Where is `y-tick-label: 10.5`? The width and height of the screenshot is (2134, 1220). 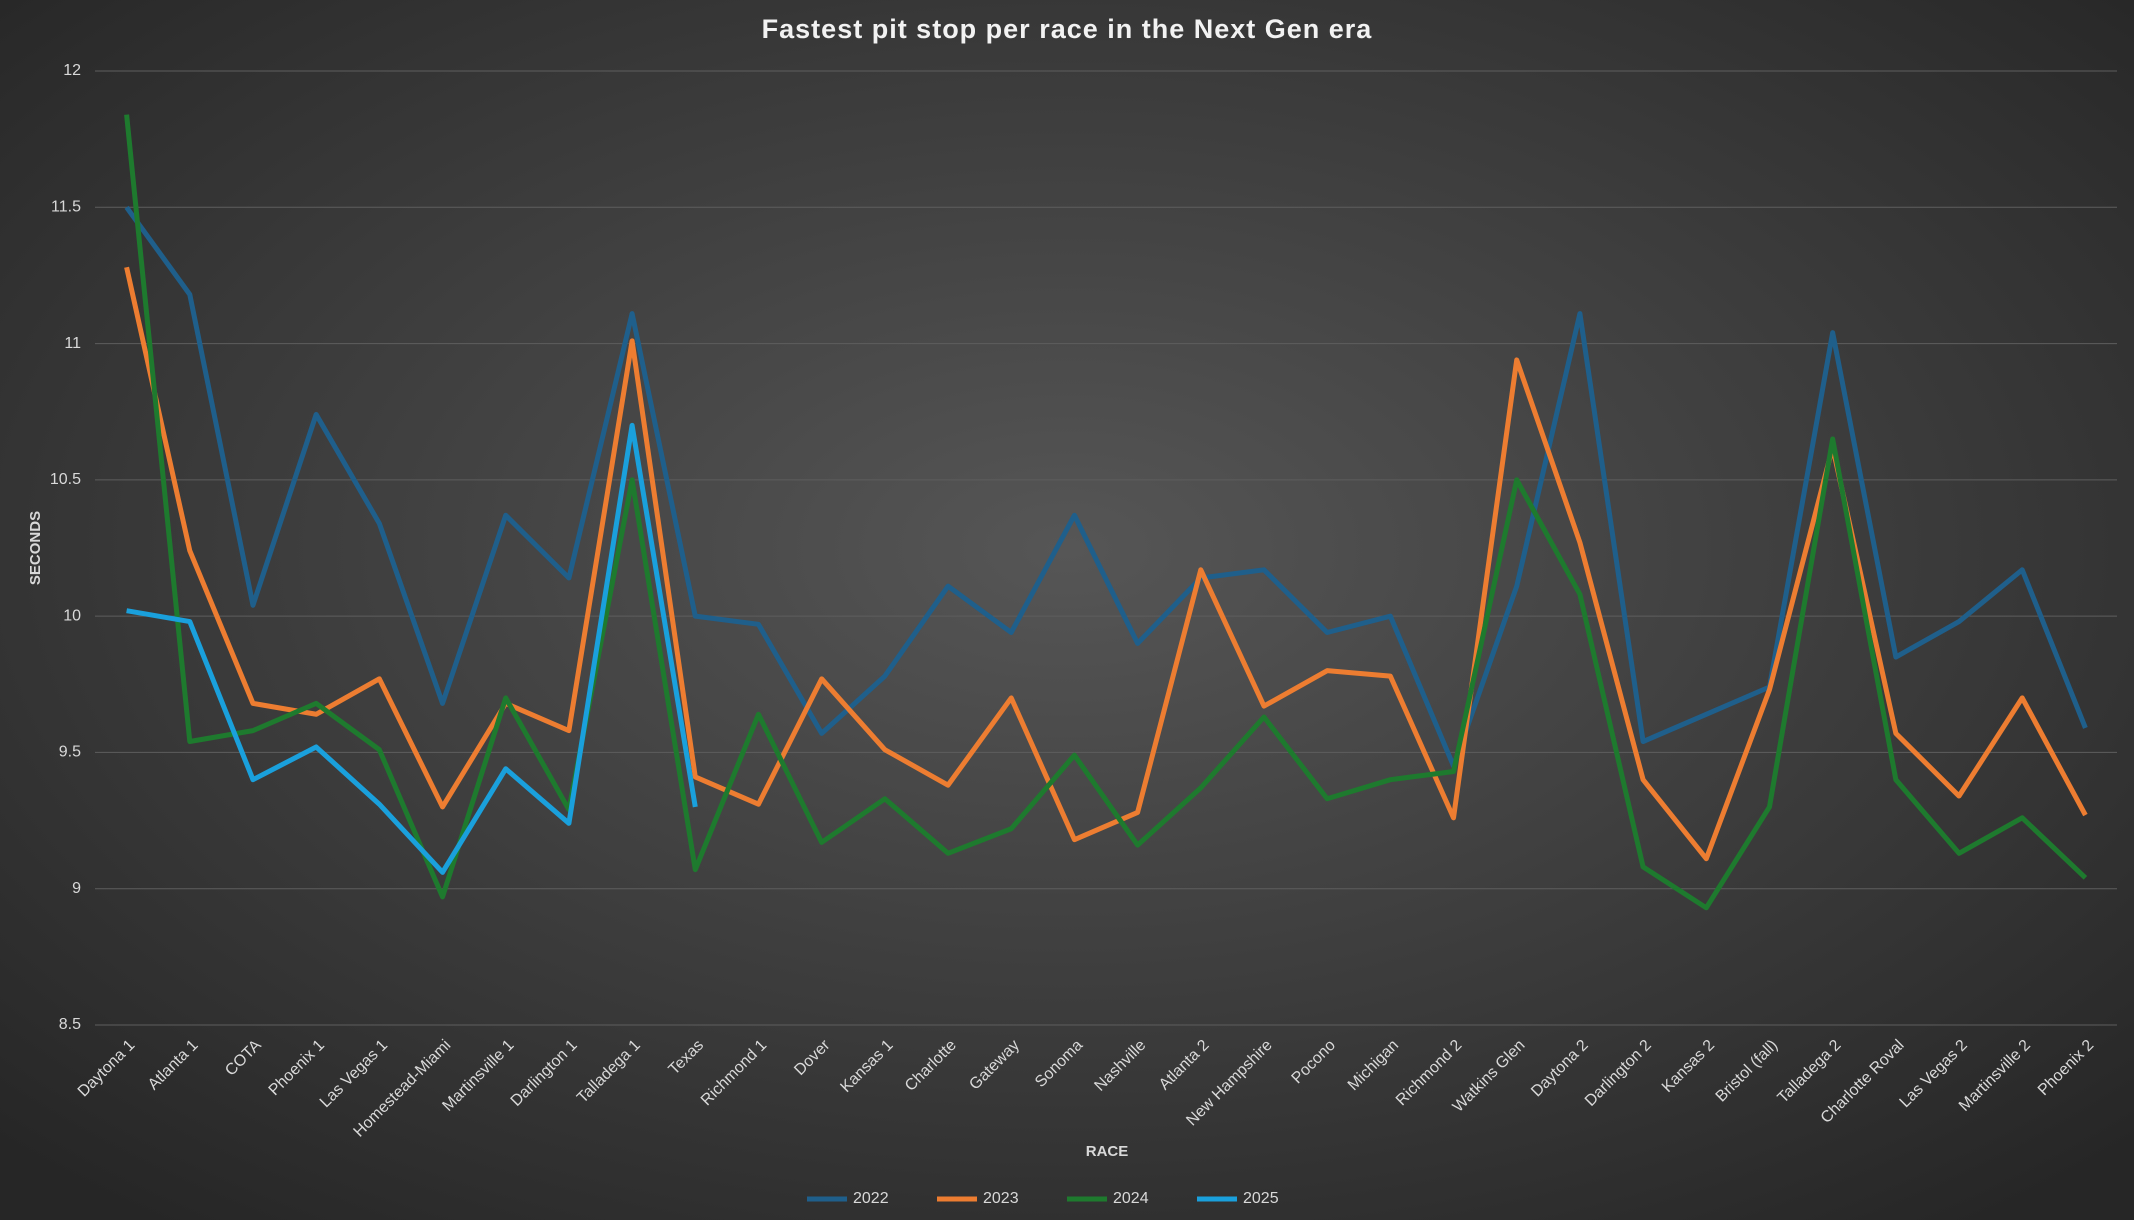 y-tick-label: 10.5 is located at coordinates (65, 479).